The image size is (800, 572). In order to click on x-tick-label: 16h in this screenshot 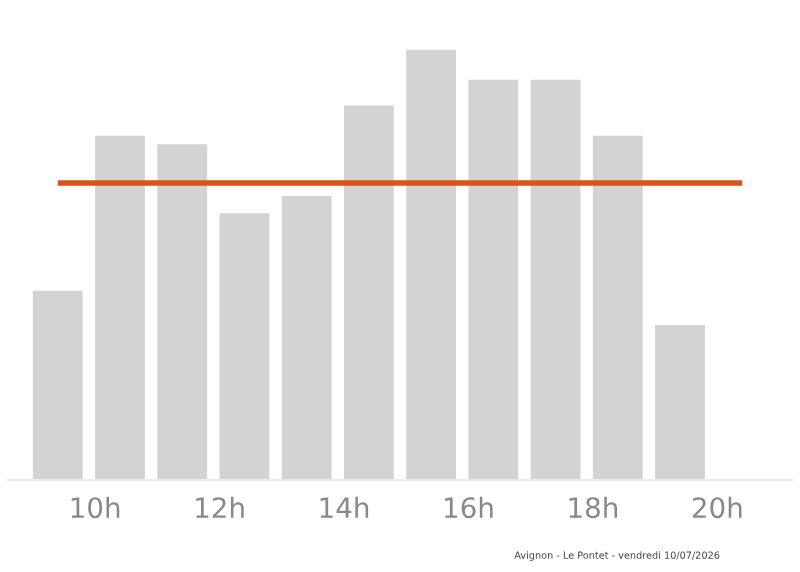, I will do `click(469, 507)`.